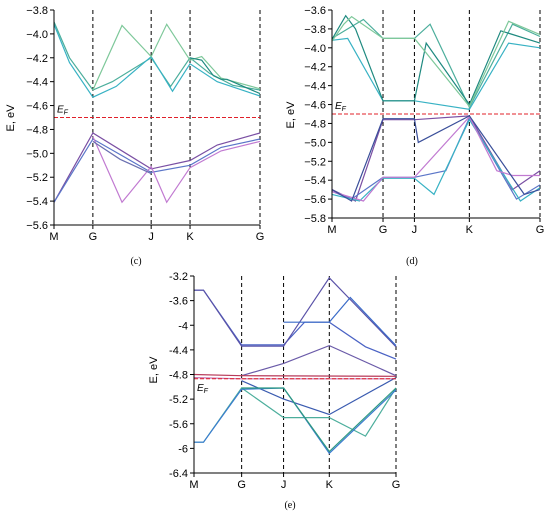 The image size is (550, 515). What do you see at coordinates (178, 351) in the screenshot?
I see `y-tick-label: -4.4` at bounding box center [178, 351].